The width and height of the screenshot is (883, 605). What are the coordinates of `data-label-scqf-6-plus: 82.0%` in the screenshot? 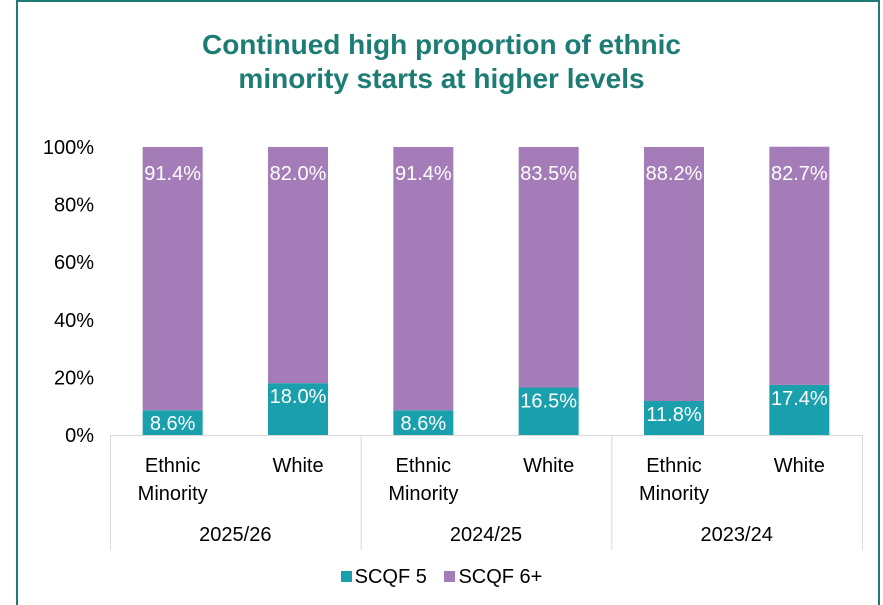 It's located at (298, 174).